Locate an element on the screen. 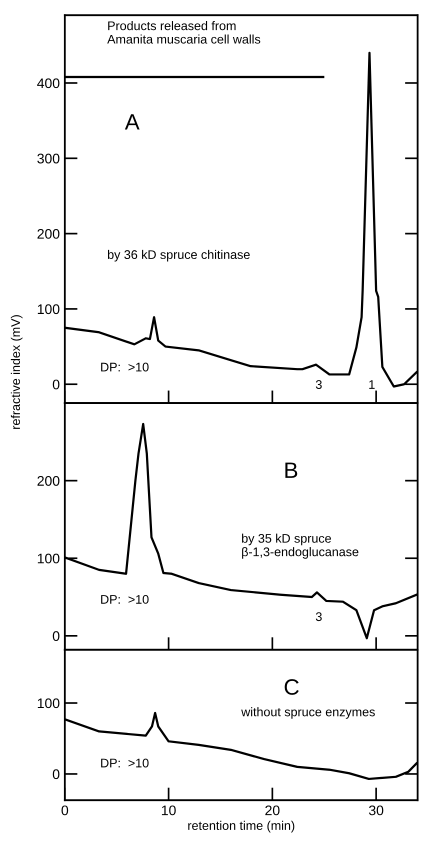  text: Products released from Amanita muscaria cell walls is located at coordinates (183, 32).